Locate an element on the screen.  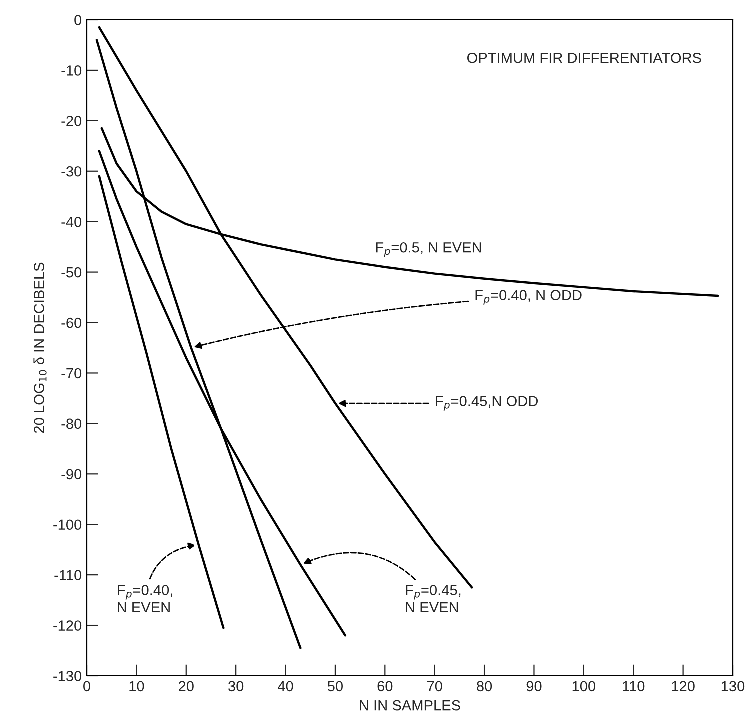
line-series is located at coordinates (161, 402).